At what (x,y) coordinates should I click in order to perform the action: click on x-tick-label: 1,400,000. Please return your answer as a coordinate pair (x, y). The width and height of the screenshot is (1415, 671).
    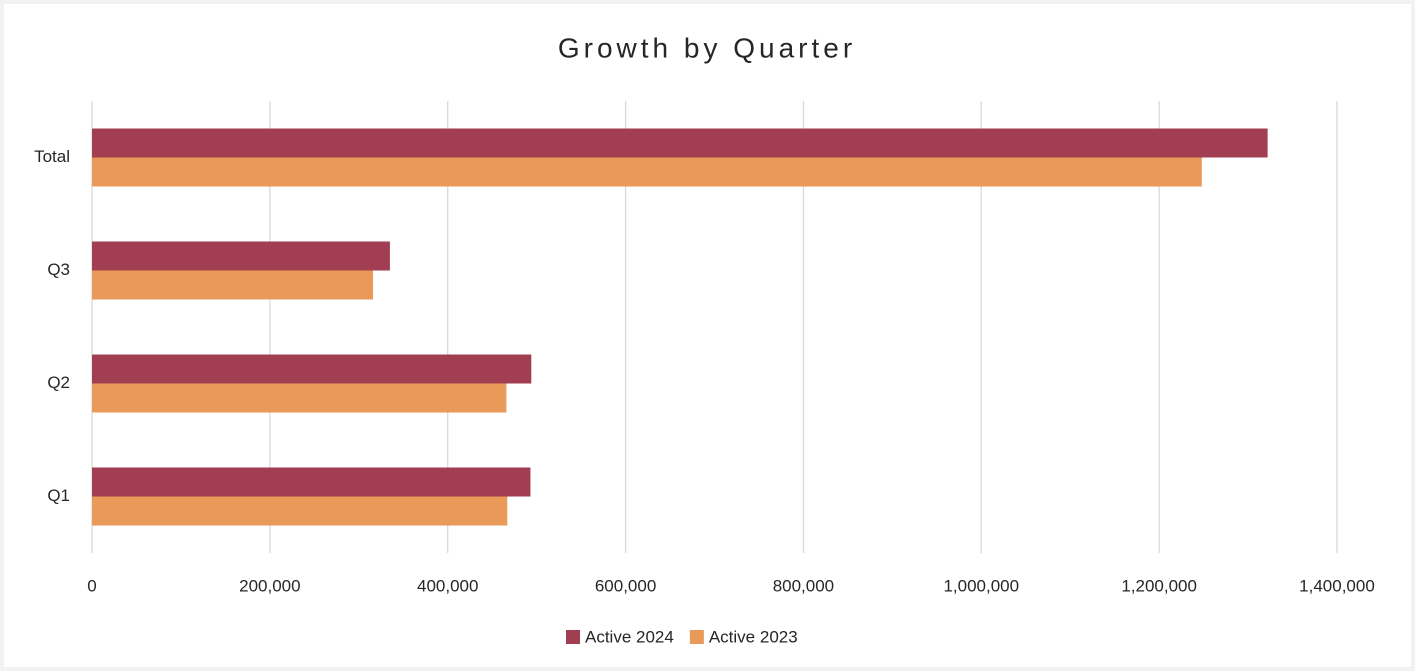
    Looking at the image, I should click on (1337, 585).